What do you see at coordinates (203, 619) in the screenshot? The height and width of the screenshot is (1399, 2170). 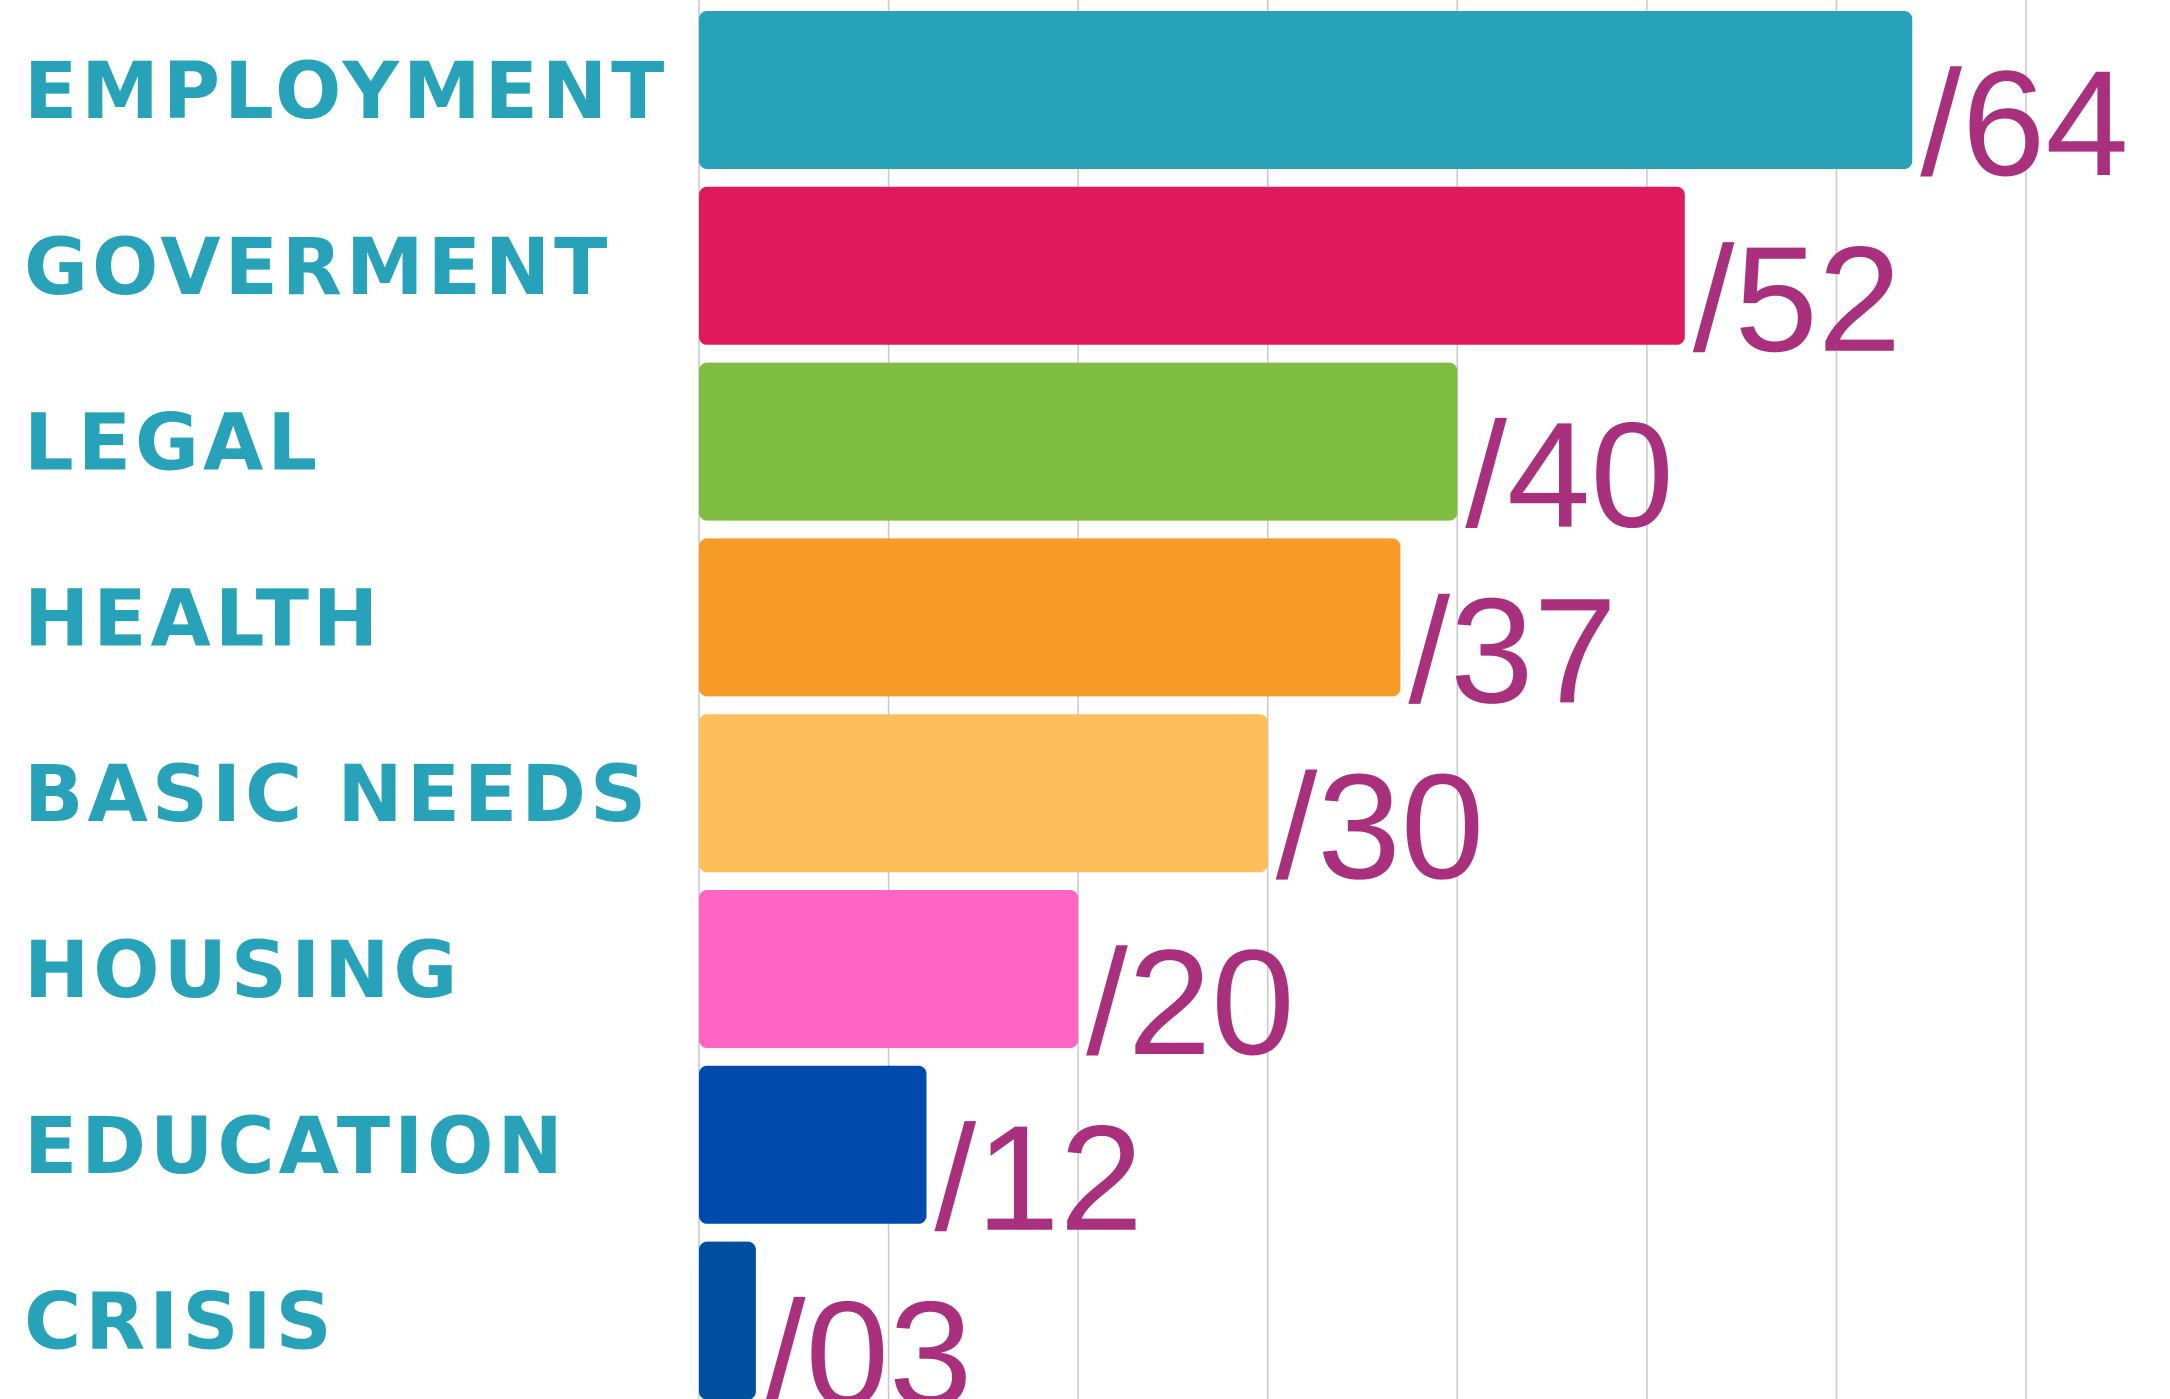 I see `category-label: HEALTH` at bounding box center [203, 619].